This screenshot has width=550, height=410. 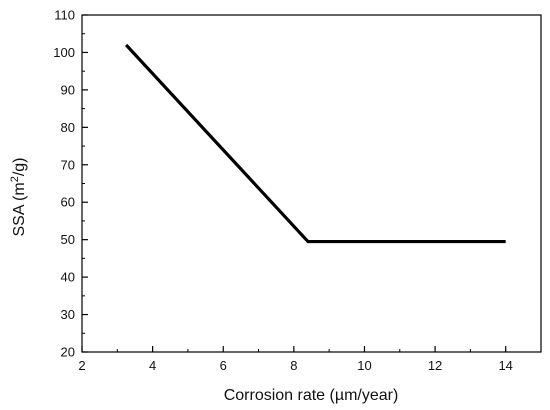 I want to click on x-tick-label: 6, so click(x=223, y=365).